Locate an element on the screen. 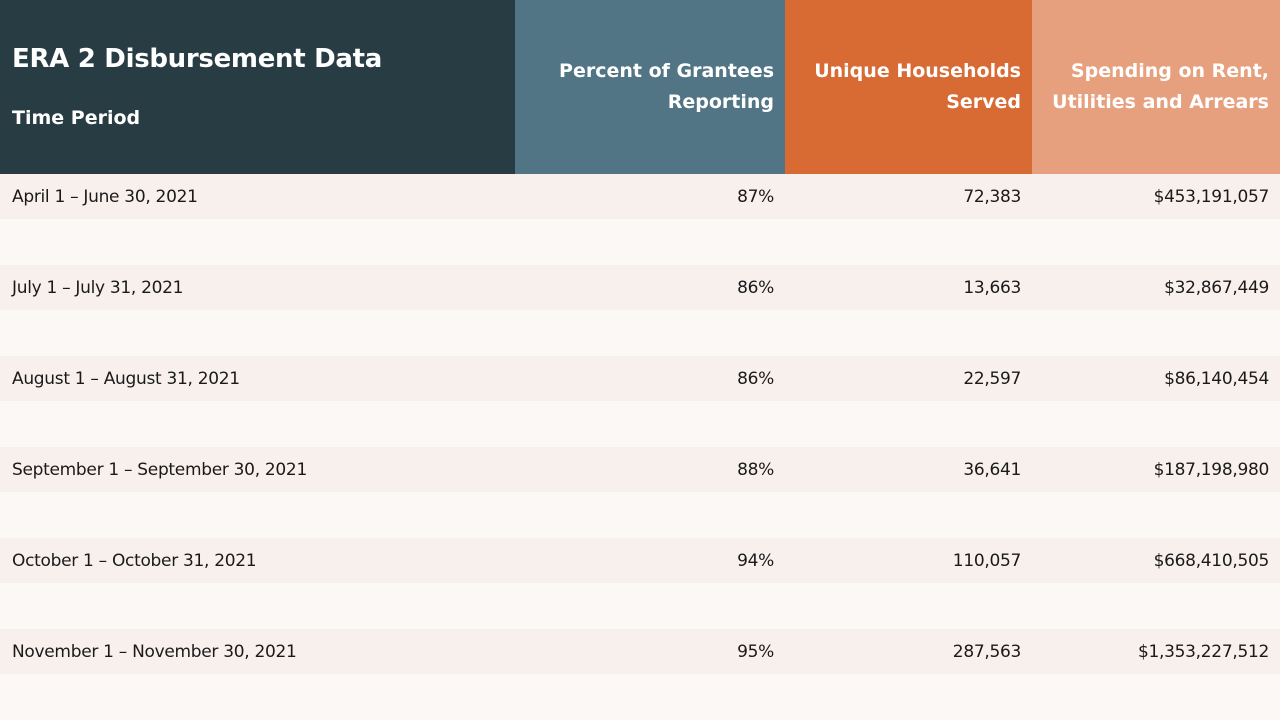  spending-cell: $86,140,454 is located at coordinates (1216, 378).